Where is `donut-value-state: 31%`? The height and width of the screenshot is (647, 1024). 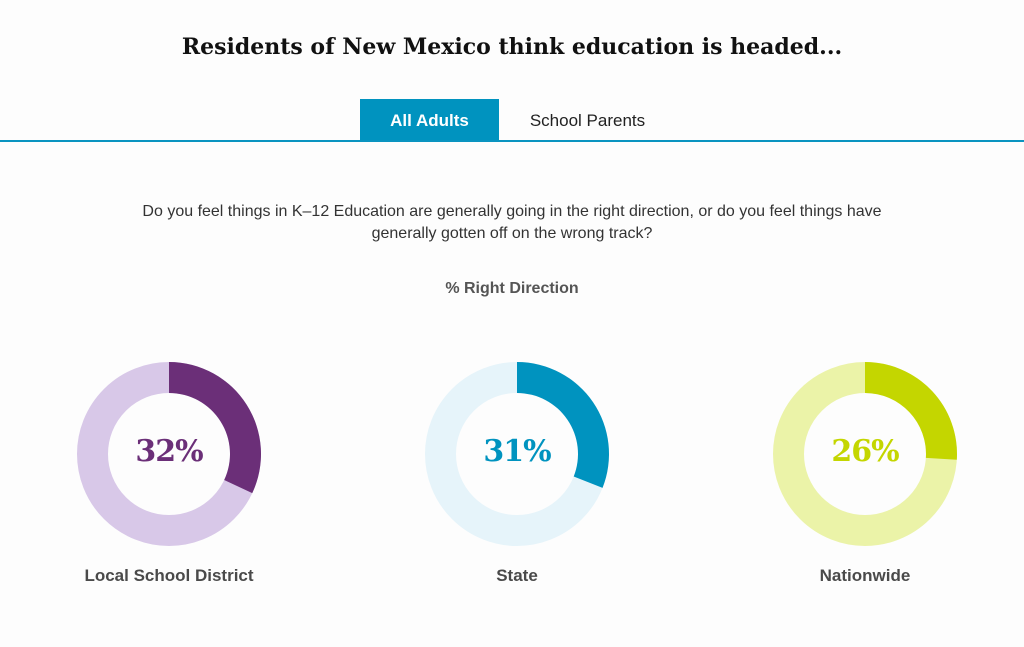
donut-value-state: 31% is located at coordinates (517, 451).